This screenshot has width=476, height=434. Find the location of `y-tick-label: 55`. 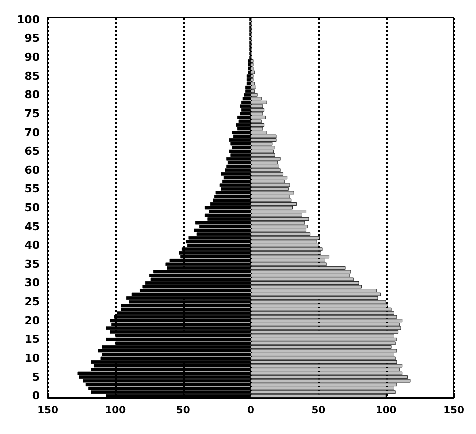

y-tick-label: 55 is located at coordinates (32, 189).